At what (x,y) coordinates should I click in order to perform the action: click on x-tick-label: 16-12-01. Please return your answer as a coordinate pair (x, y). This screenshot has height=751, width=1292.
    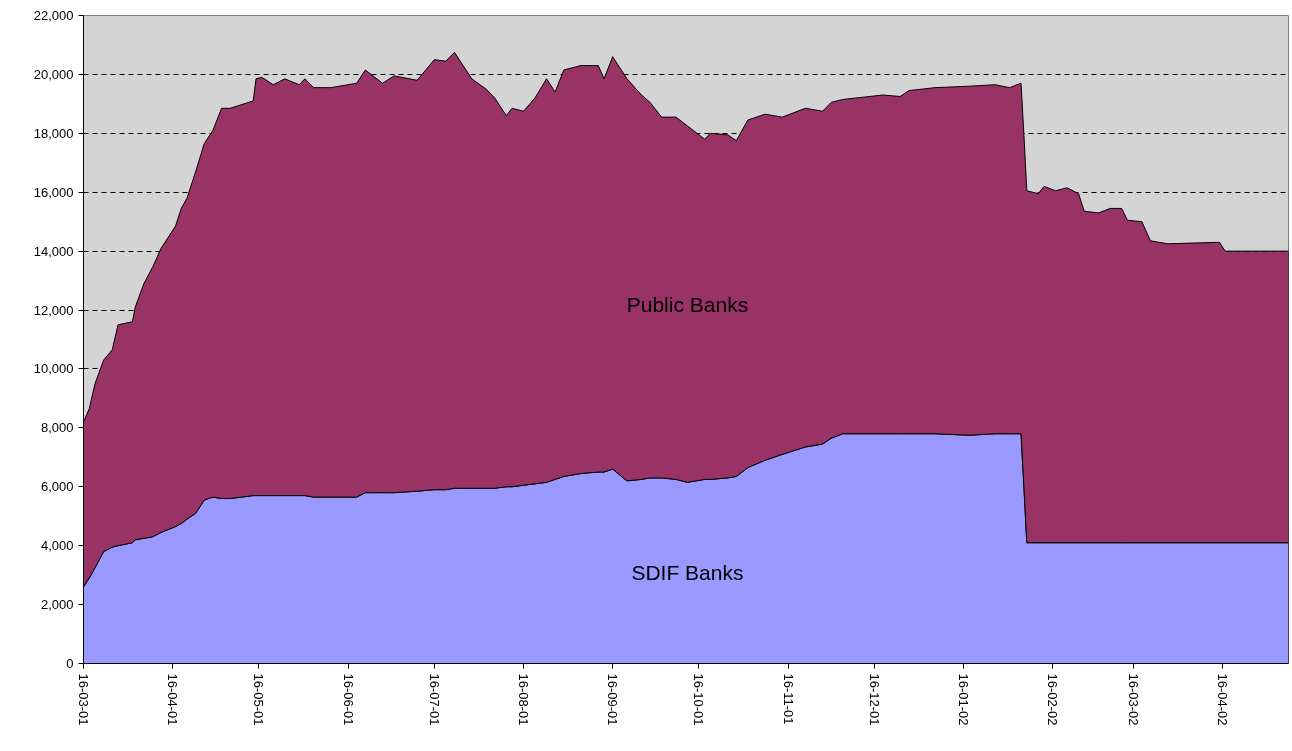
    Looking at the image, I should click on (874, 699).